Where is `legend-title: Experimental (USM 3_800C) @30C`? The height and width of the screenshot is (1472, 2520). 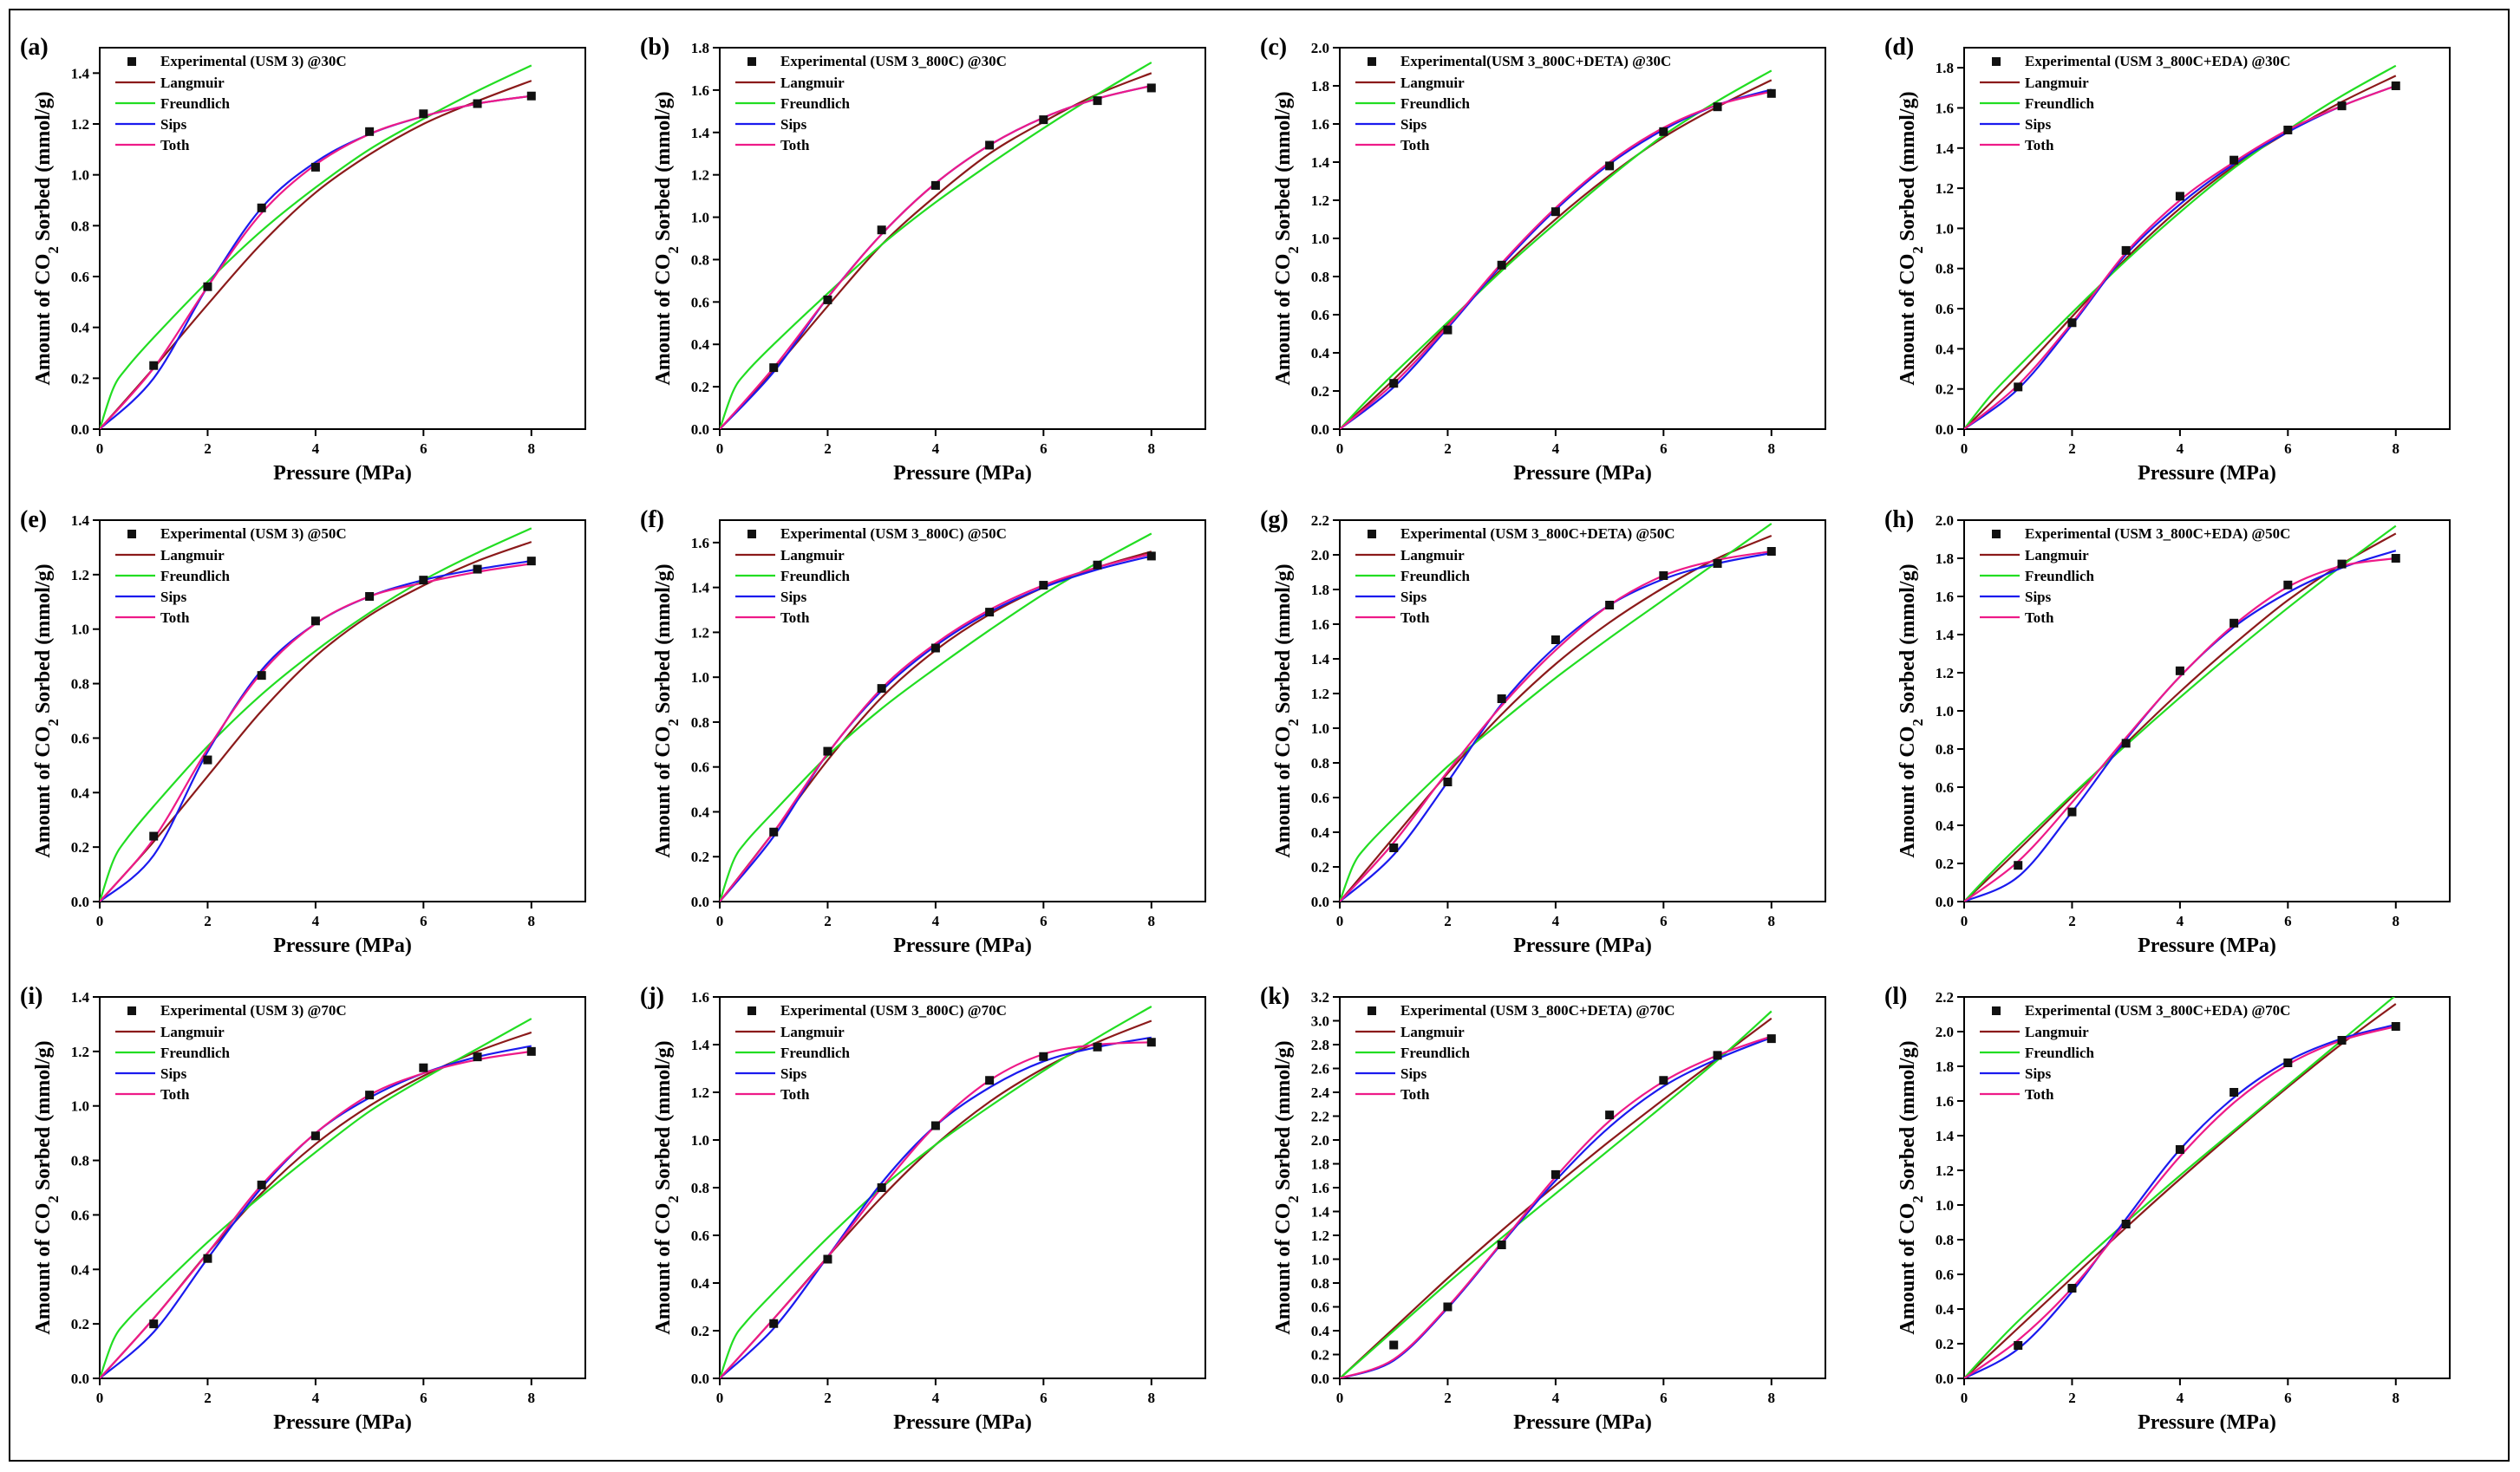
legend-title: Experimental (USM 3_800C) @30C is located at coordinates (893, 61).